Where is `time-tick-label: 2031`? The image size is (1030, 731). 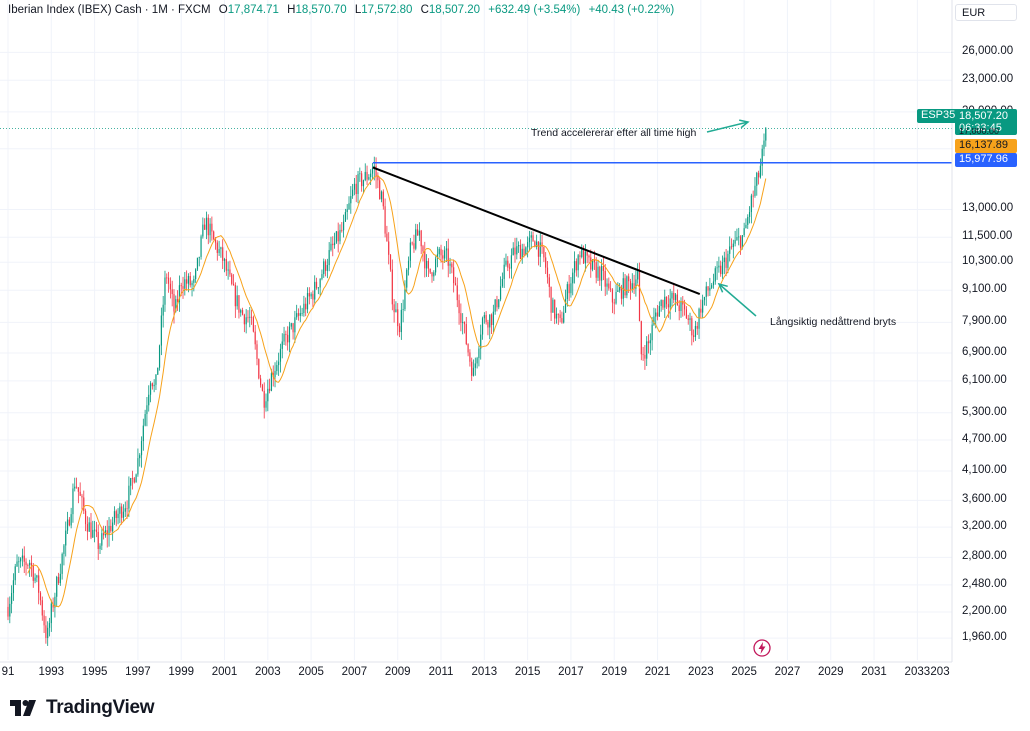 time-tick-label: 2031 is located at coordinates (874, 672).